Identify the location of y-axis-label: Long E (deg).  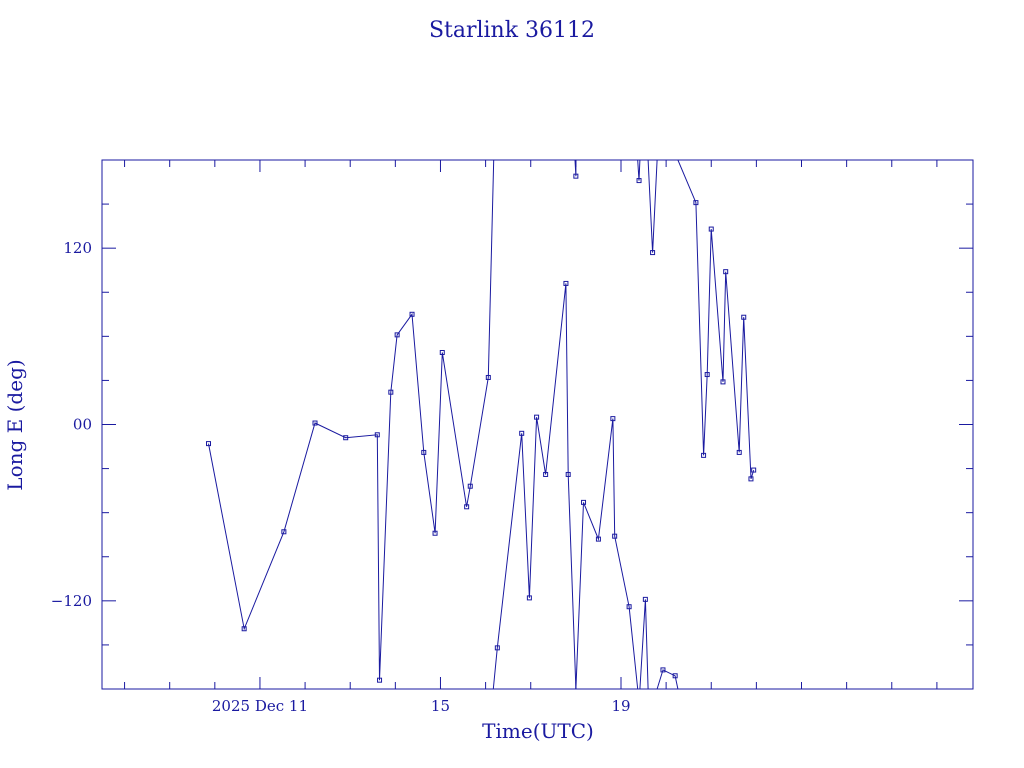
(15, 424).